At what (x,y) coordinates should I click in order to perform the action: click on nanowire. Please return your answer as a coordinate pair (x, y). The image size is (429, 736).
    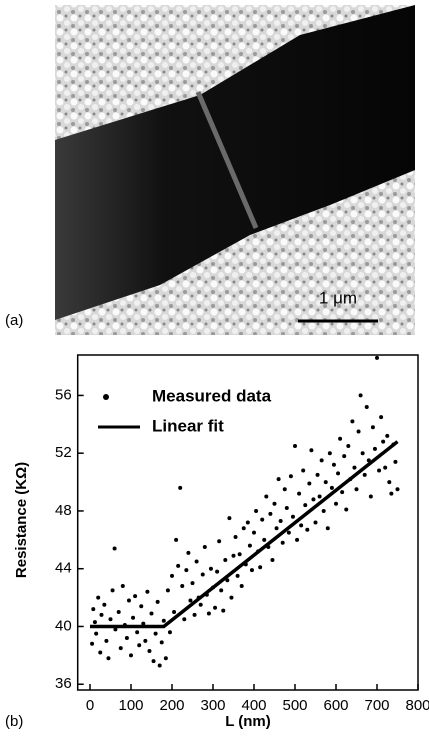
    Looking at the image, I should click on (227, 160).